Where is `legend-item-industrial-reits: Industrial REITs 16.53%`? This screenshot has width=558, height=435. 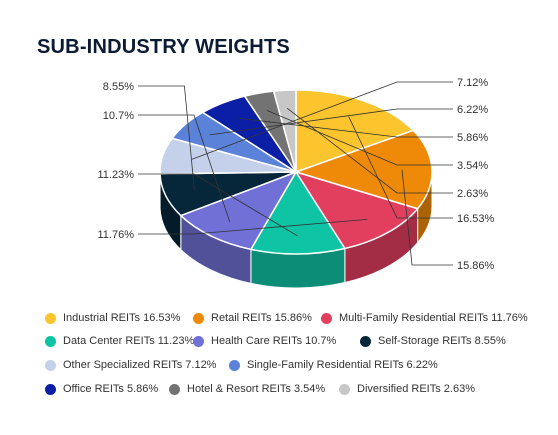
legend-item-industrial-reits: Industrial REITs 16.53% is located at coordinates (112, 318).